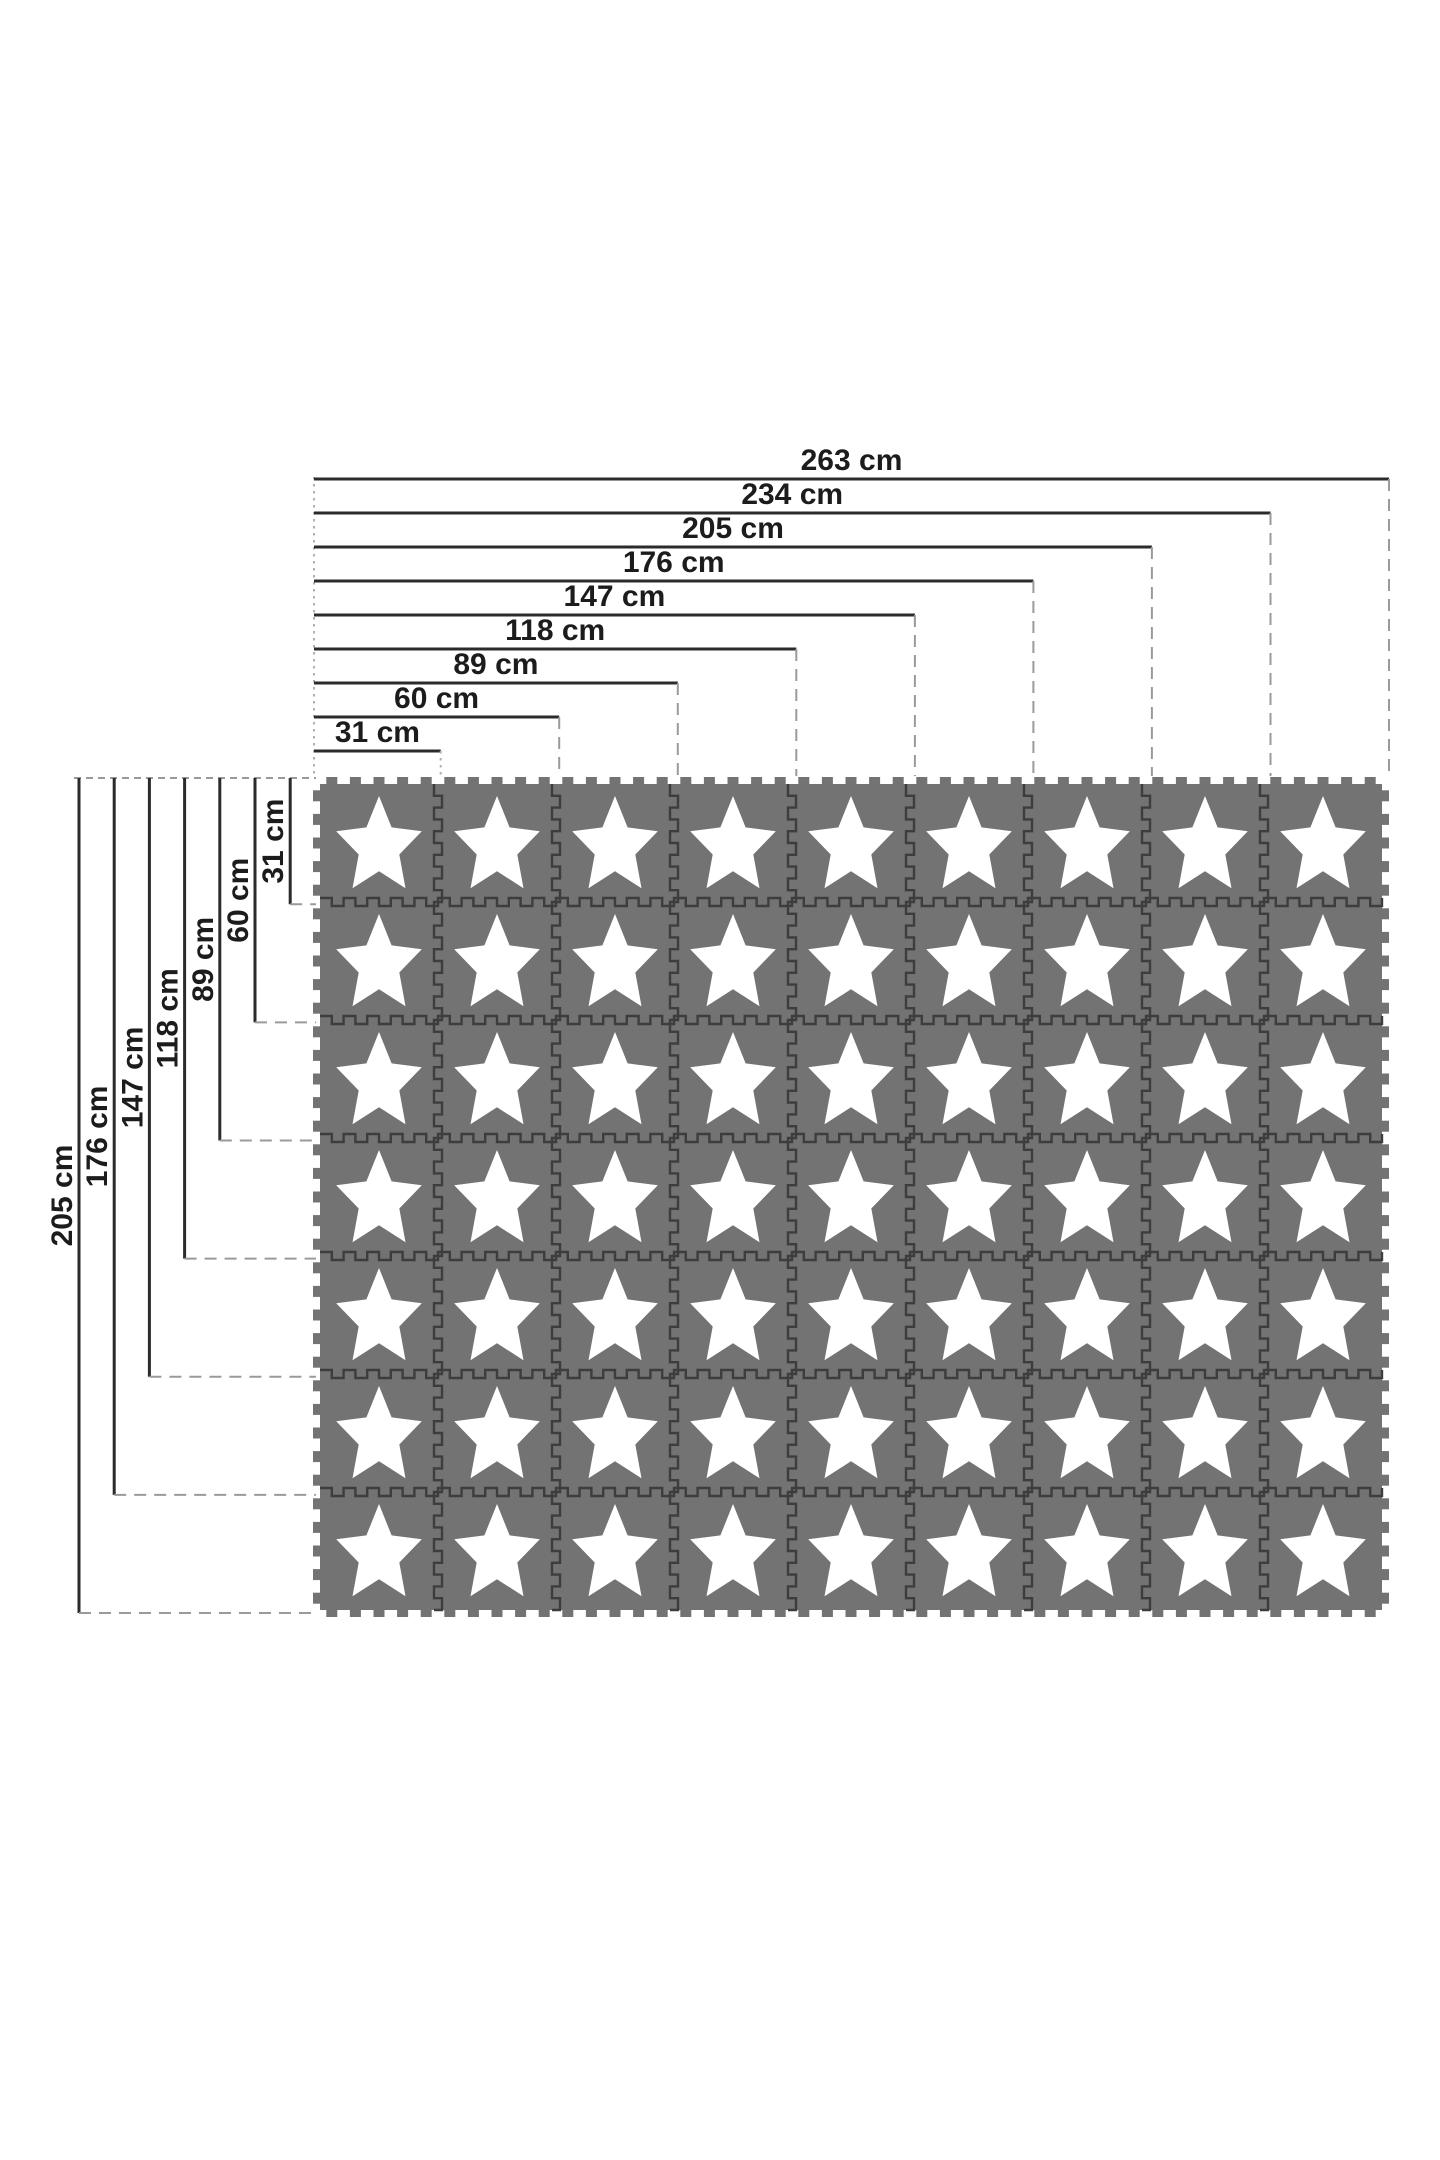 This screenshot has height=2160, width=1440. Describe the element at coordinates (615, 596) in the screenshot. I see `dimension-label-top: 147 cm` at that location.